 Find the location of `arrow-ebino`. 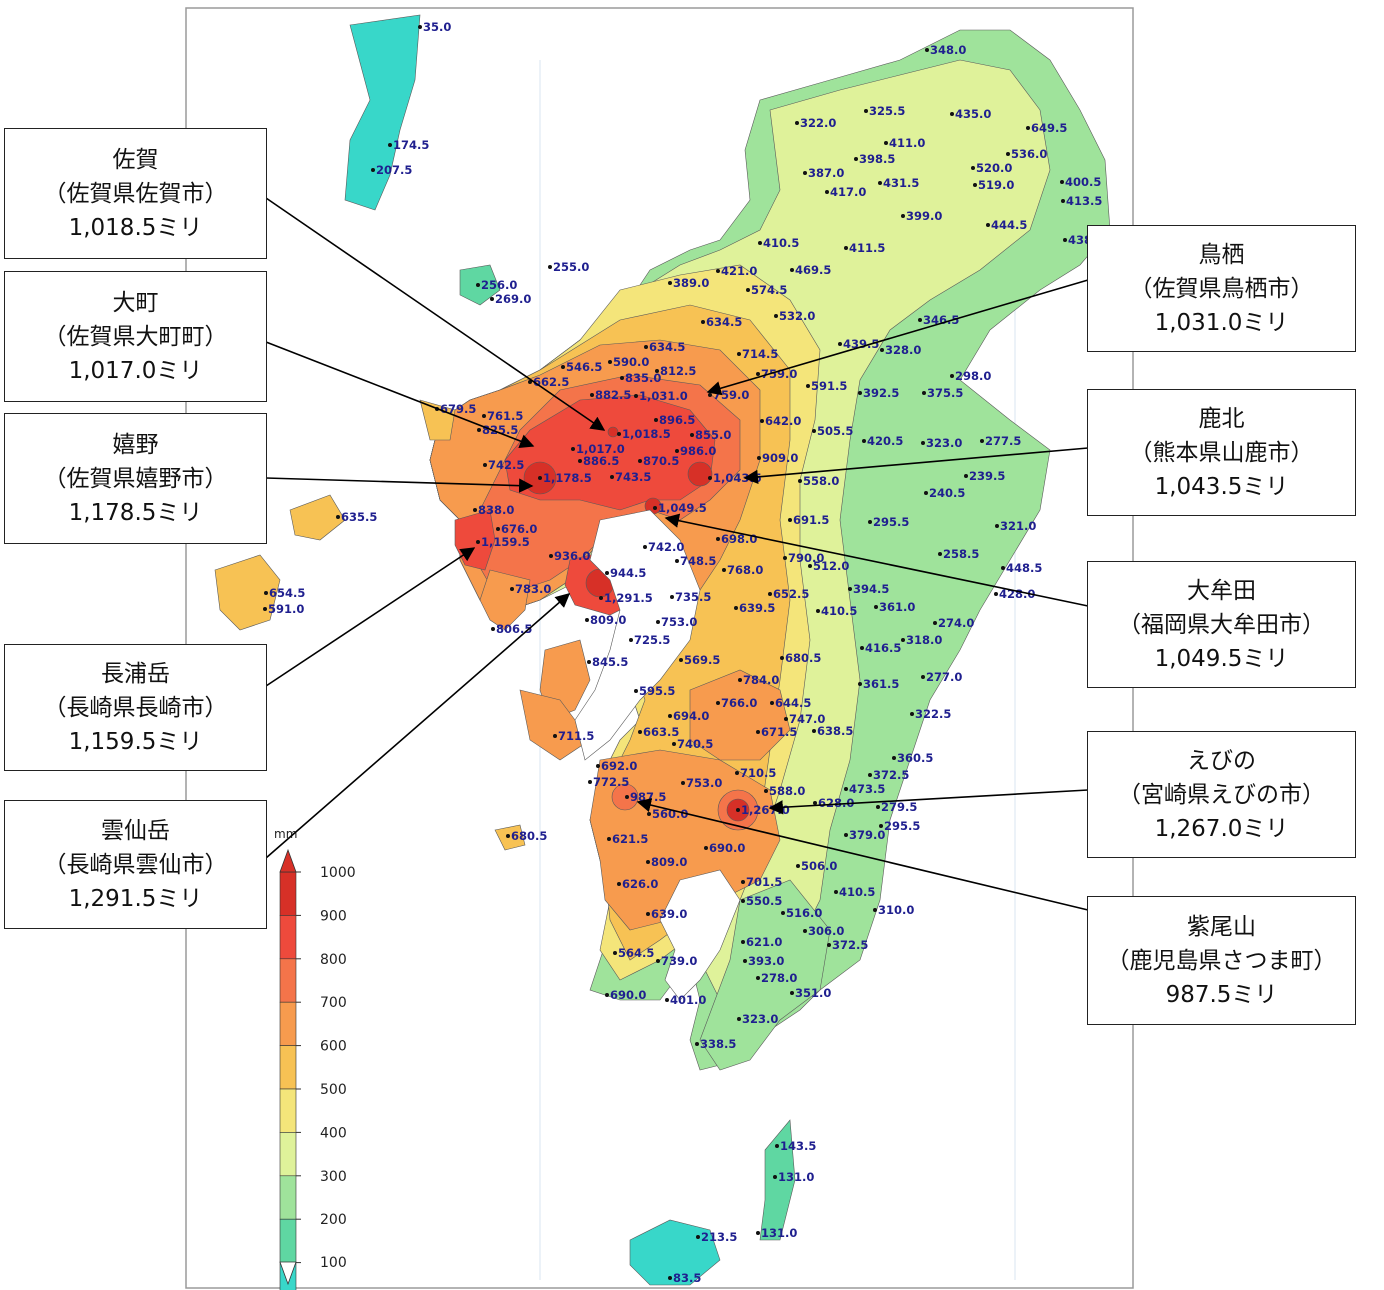

arrow-ebino is located at coordinates (928, 802).